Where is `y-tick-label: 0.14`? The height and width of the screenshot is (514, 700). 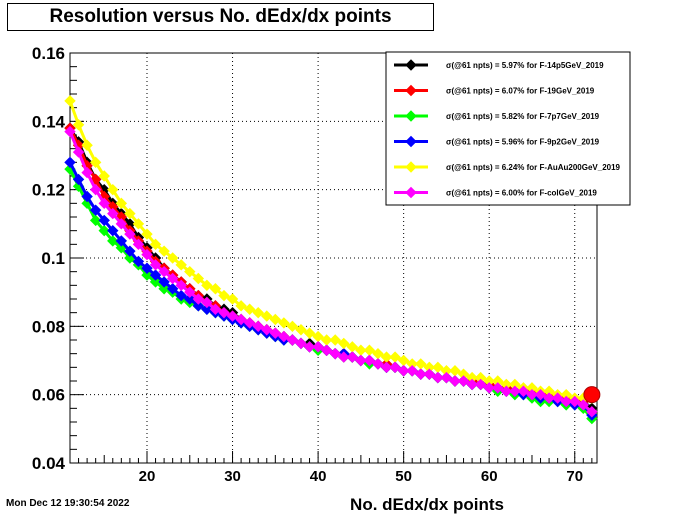 y-tick-label: 0.14 is located at coordinates (49, 121).